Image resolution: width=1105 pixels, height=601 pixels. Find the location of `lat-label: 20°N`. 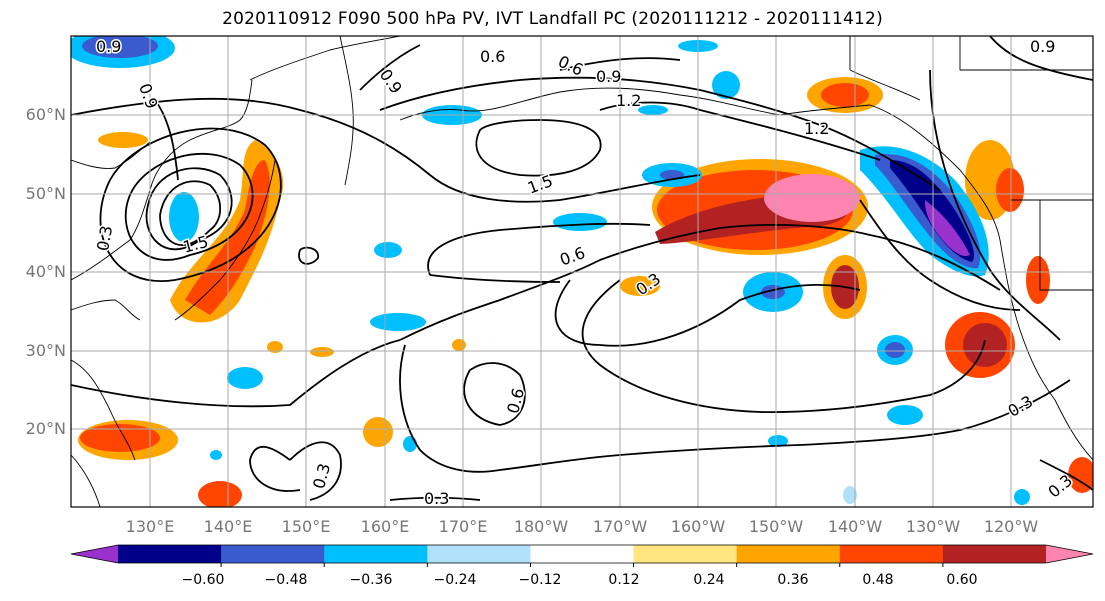

lat-label: 20°N is located at coordinates (45, 428).